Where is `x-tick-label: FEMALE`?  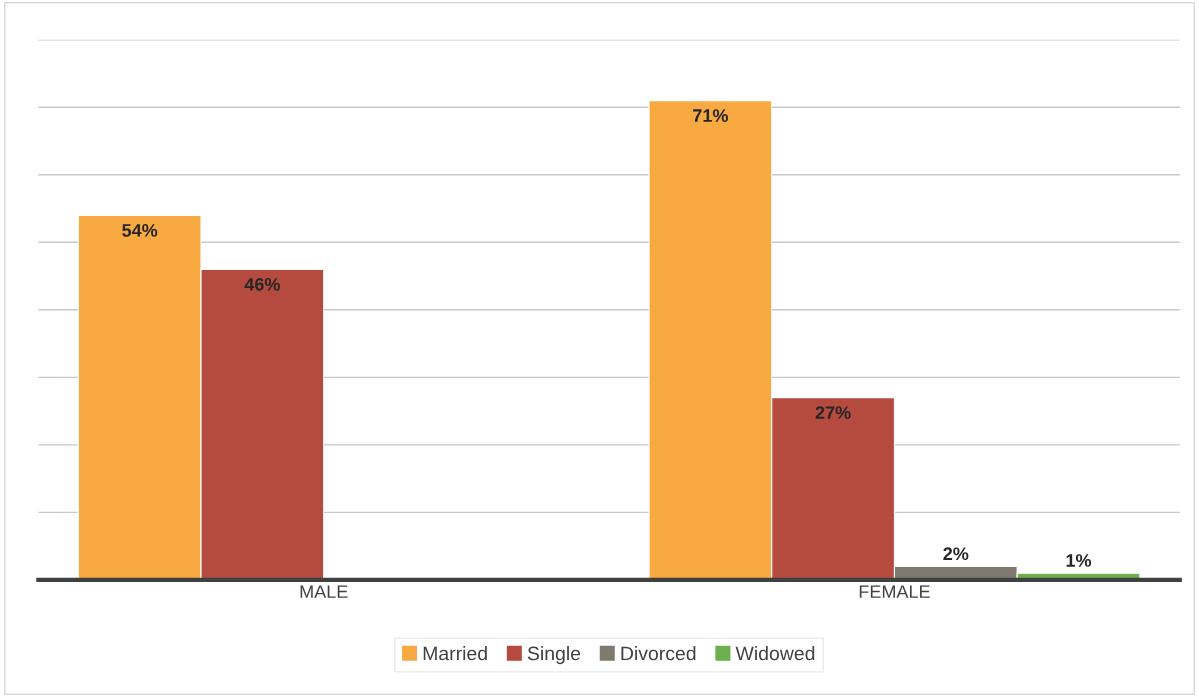 x-tick-label: FEMALE is located at coordinates (894, 591).